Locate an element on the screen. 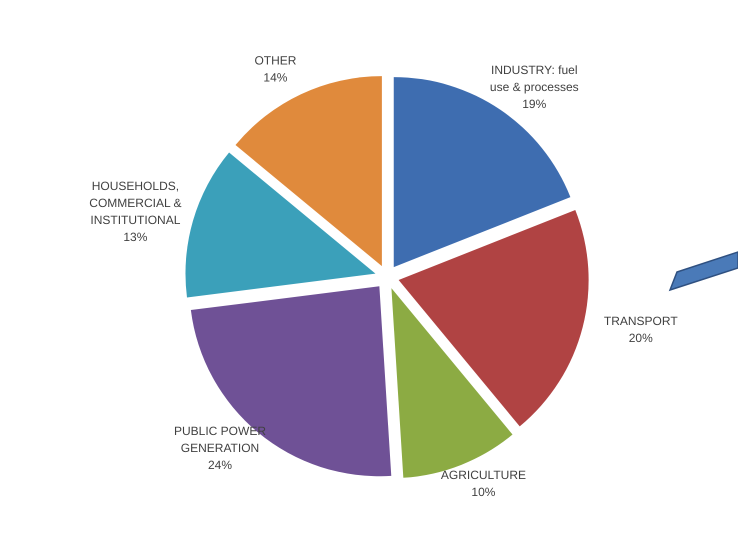  data-label: 13% is located at coordinates (135, 237).